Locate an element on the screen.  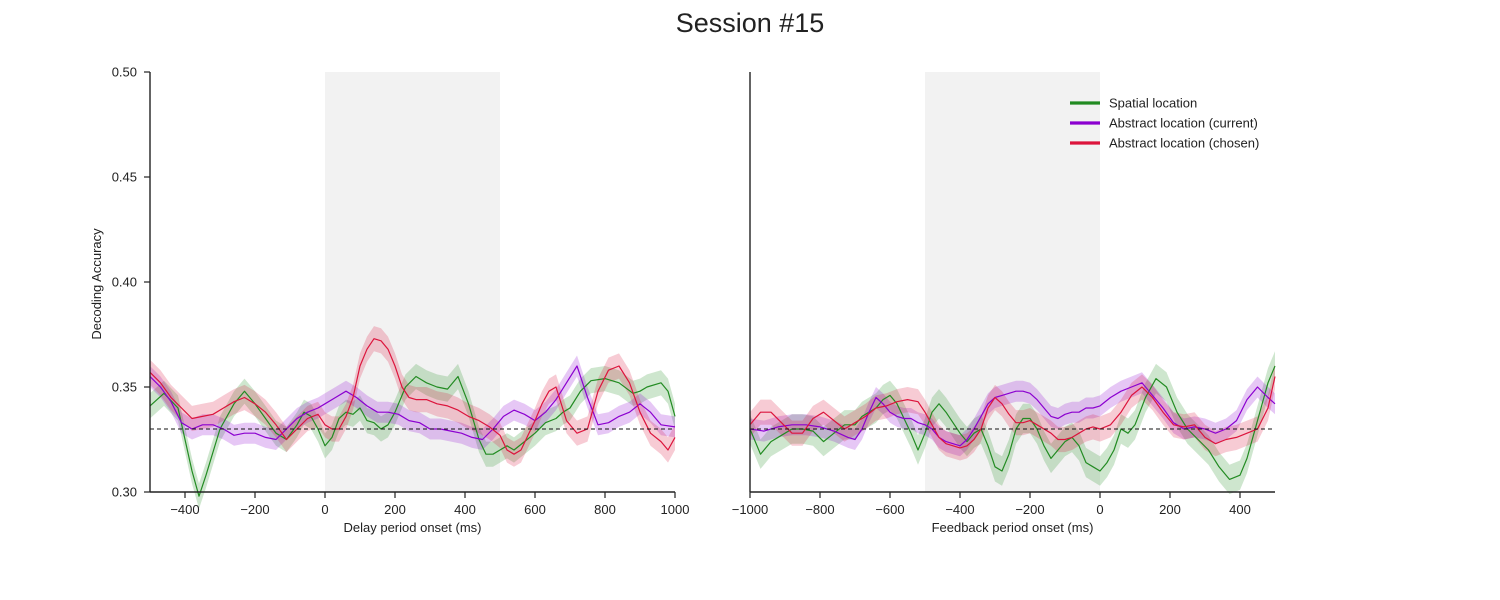
figure-title: Session #15 is located at coordinates (750, 23).